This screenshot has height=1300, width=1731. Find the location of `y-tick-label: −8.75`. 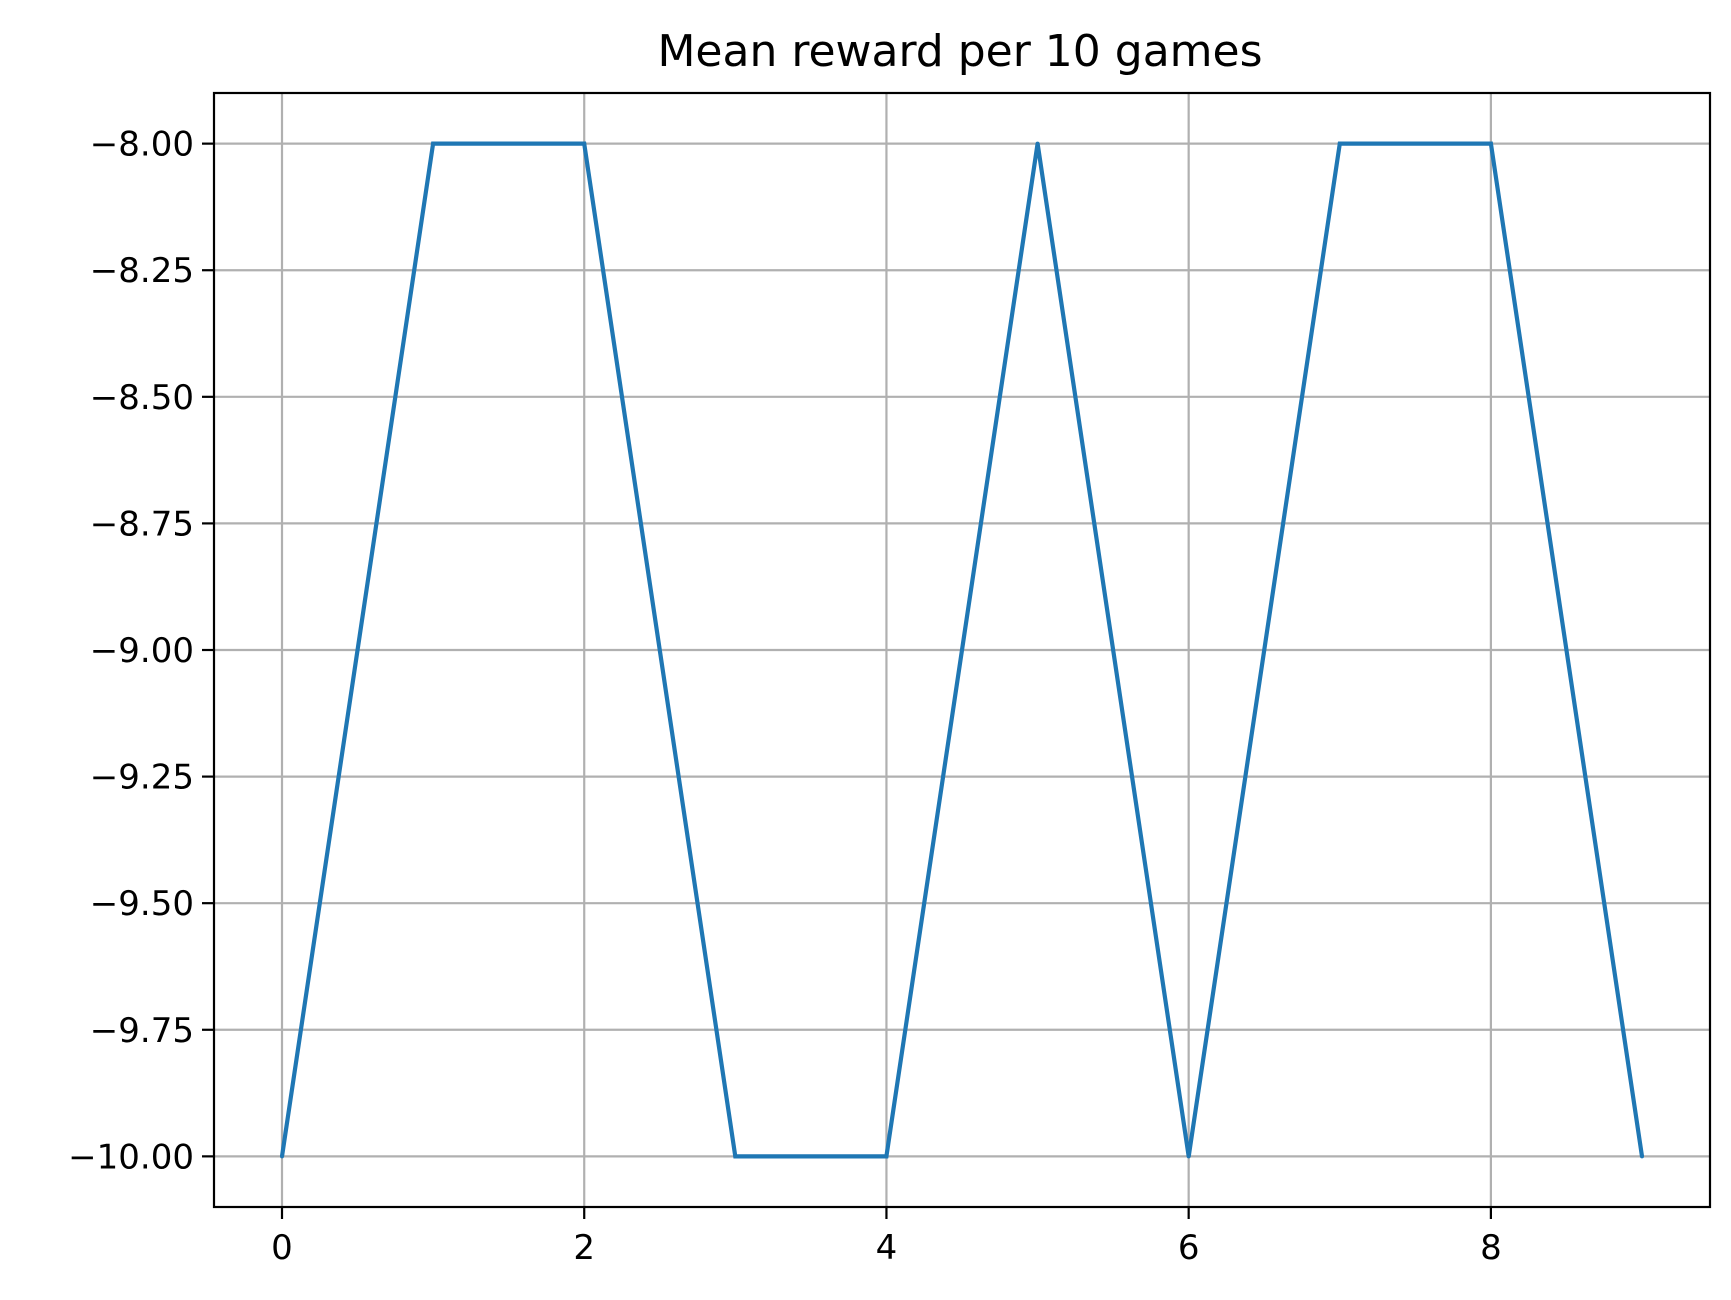

y-tick-label: −8.75 is located at coordinates (142, 524).